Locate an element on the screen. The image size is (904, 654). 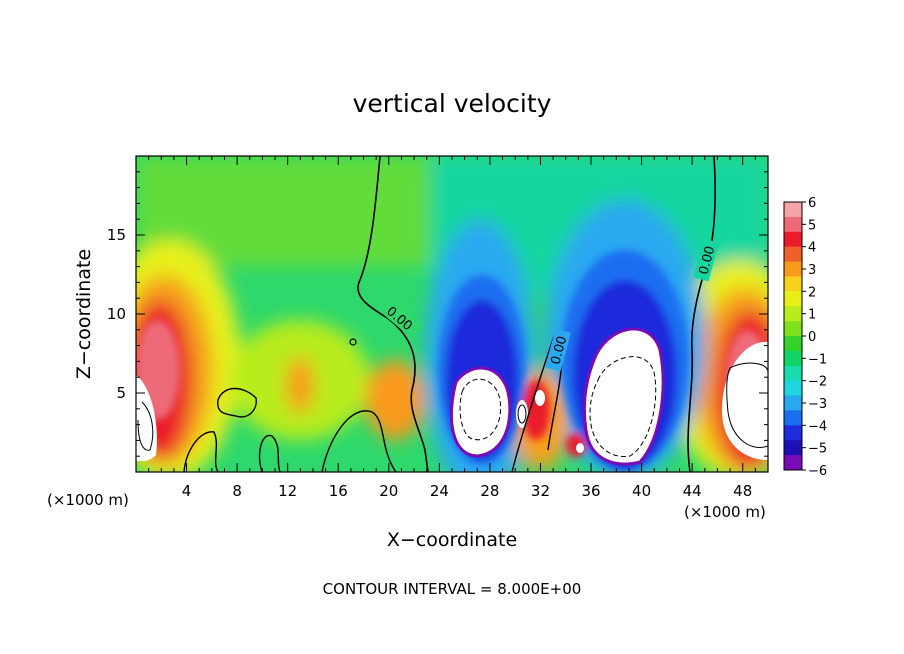
x-tick-label: 32 is located at coordinates (540, 491).